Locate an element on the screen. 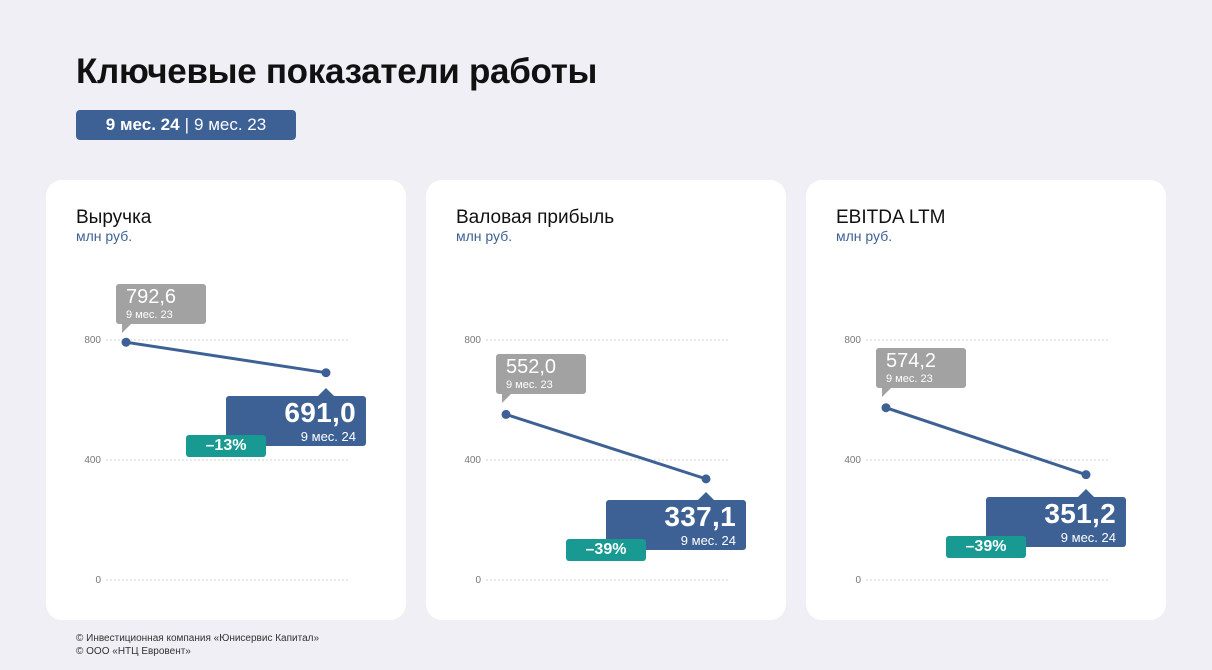  card-title: EBITDA LTM is located at coordinates (891, 217).